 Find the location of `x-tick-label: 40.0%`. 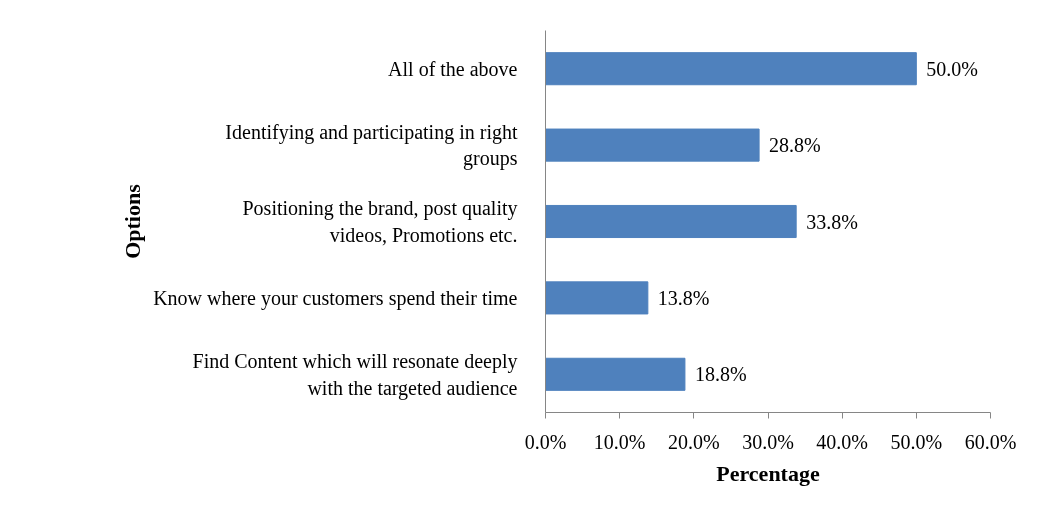

x-tick-label: 40.0% is located at coordinates (842, 441).